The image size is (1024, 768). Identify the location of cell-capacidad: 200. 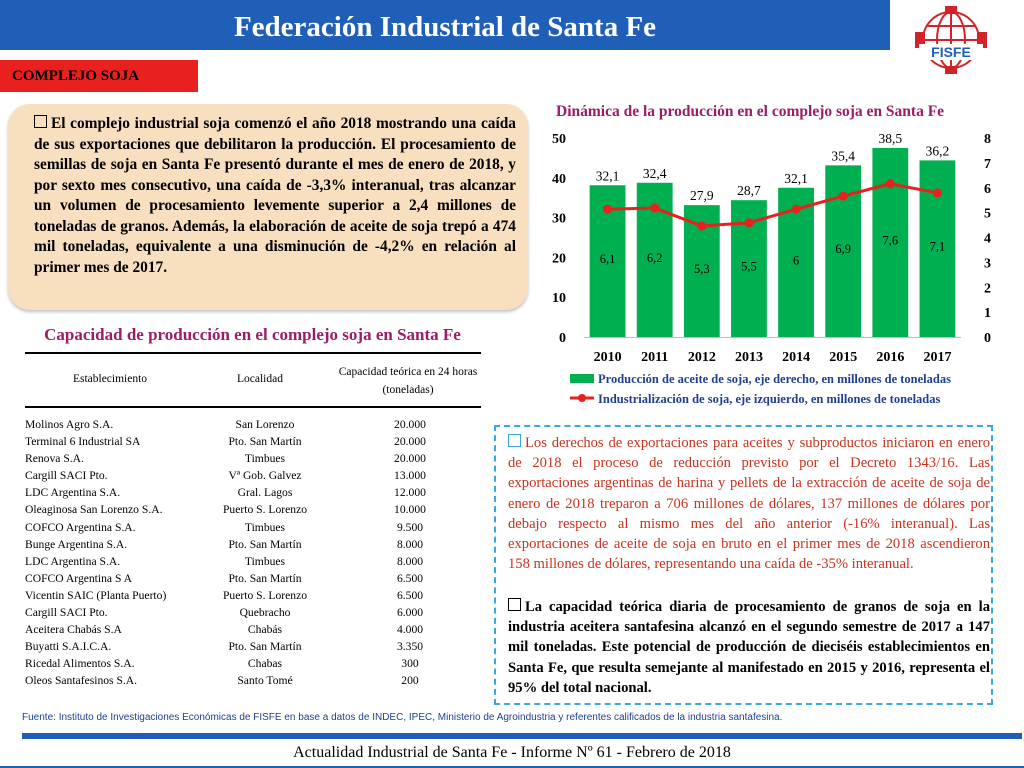
(410, 681).